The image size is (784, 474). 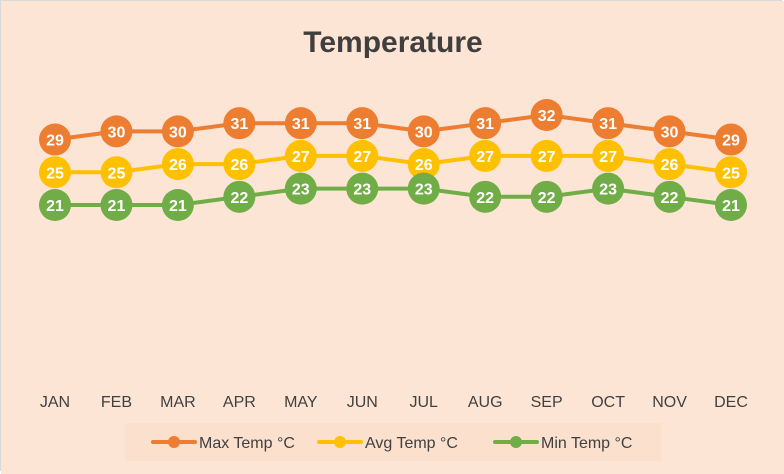 I want to click on x-tick-label: NOV, so click(x=669, y=402).